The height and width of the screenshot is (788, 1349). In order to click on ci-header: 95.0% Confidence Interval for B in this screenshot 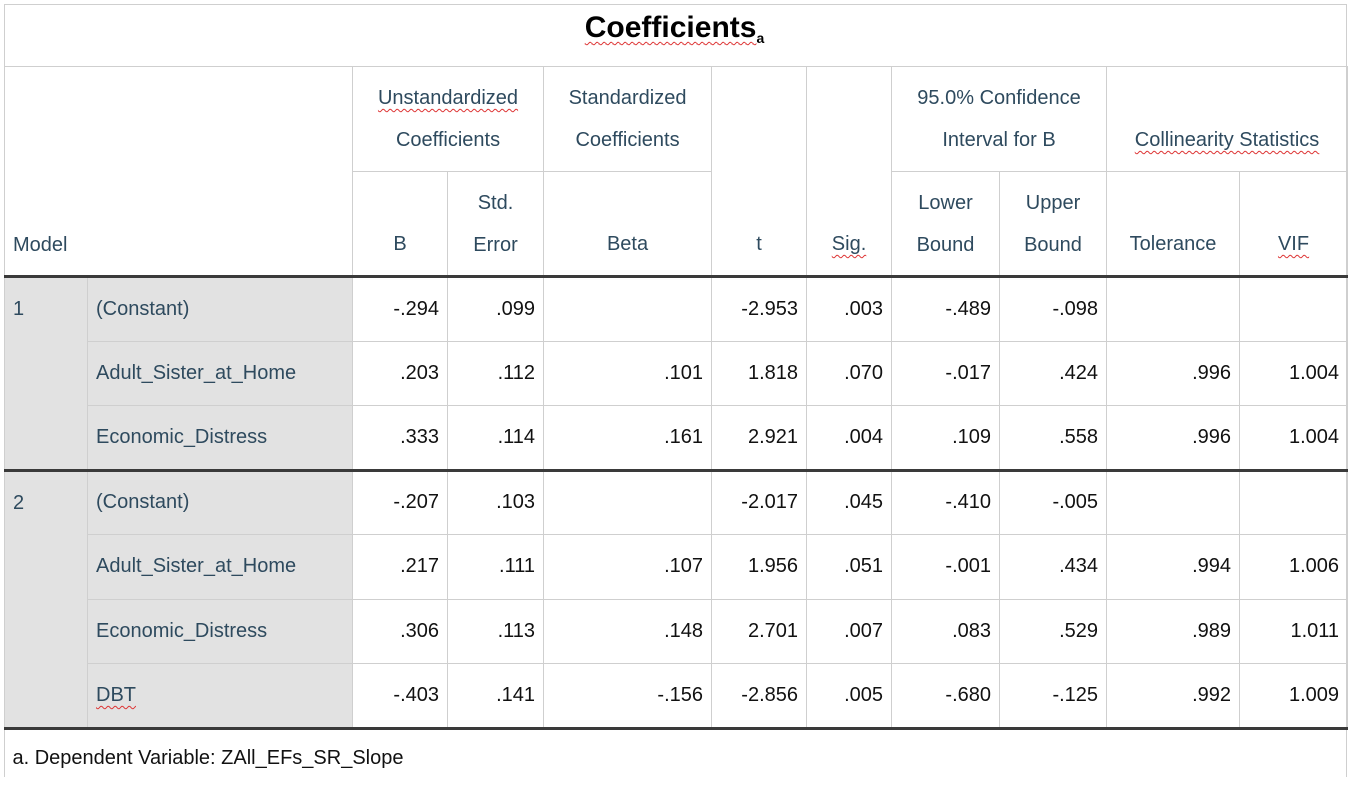, I will do `click(999, 119)`.